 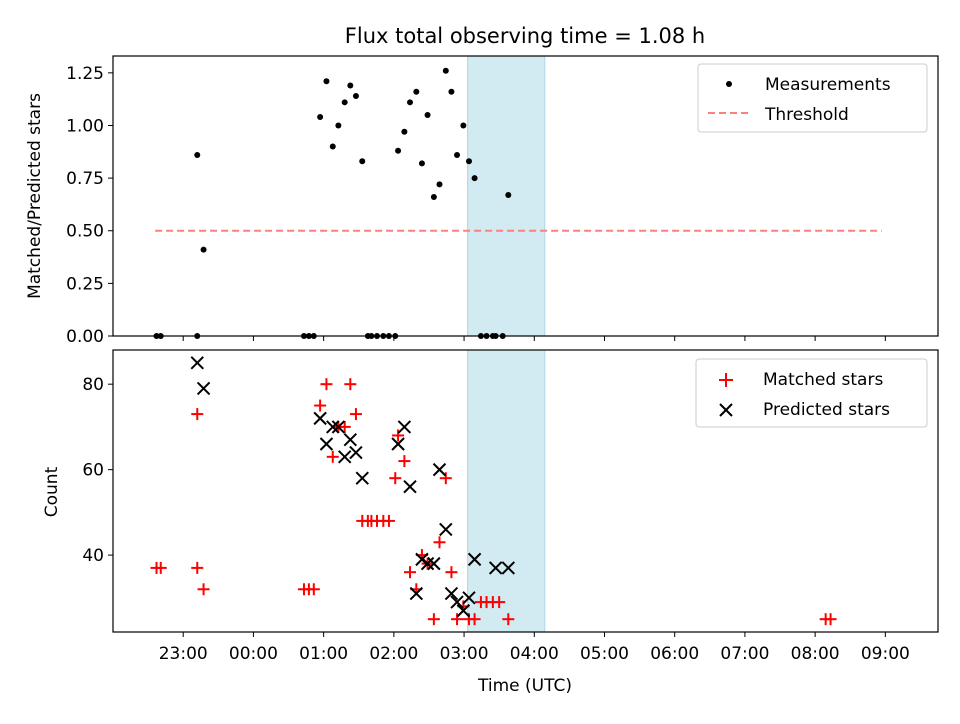 What do you see at coordinates (525, 36) in the screenshot?
I see `chart-title: Flux total observing time = 1.08 h` at bounding box center [525, 36].